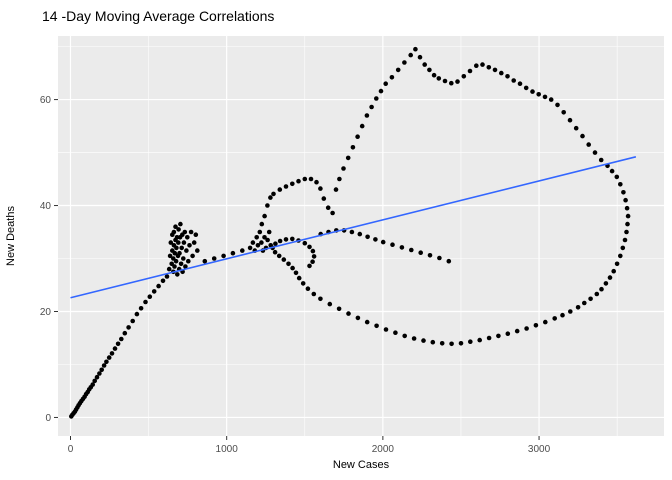 The height and width of the screenshot is (480, 672). I want to click on x-axis-label: New Cases, so click(361, 465).